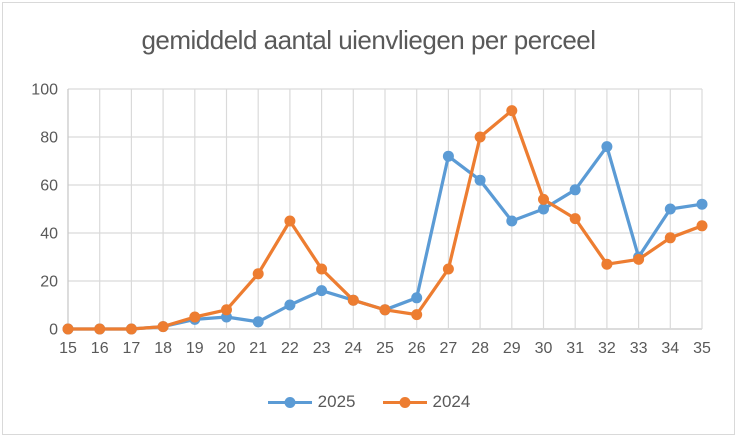  I want to click on x-axis-tick-label: 27, so click(449, 348).